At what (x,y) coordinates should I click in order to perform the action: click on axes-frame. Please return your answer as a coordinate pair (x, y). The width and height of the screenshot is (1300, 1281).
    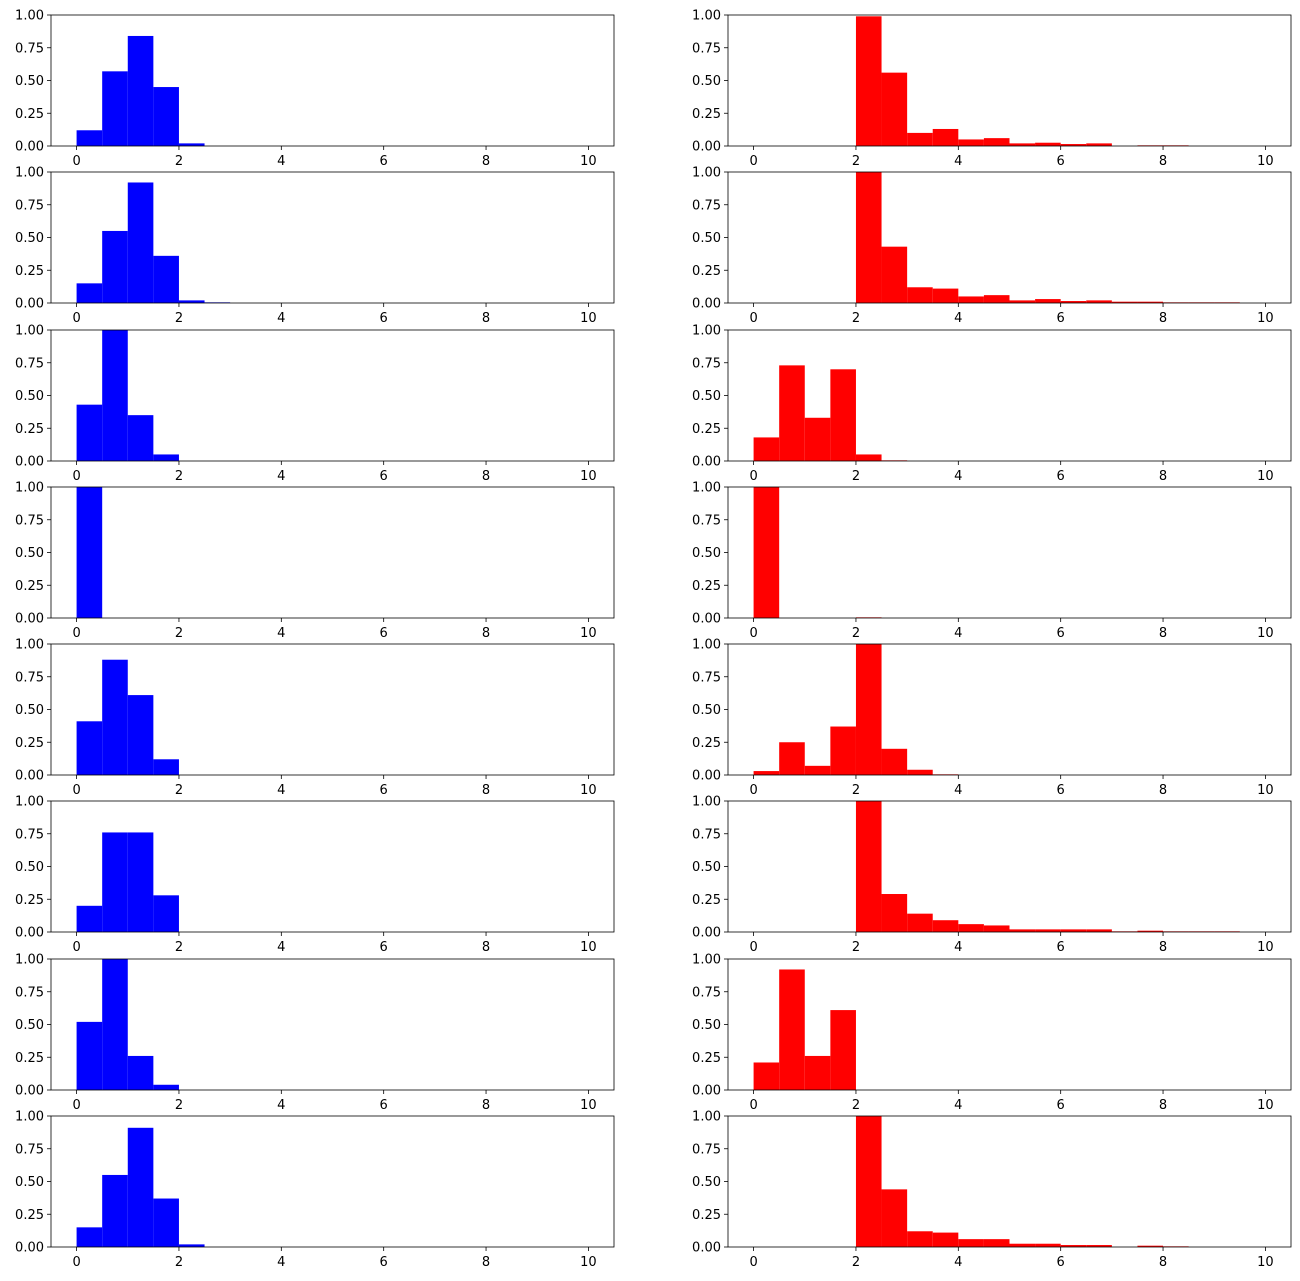
    Looking at the image, I should click on (1009, 80).